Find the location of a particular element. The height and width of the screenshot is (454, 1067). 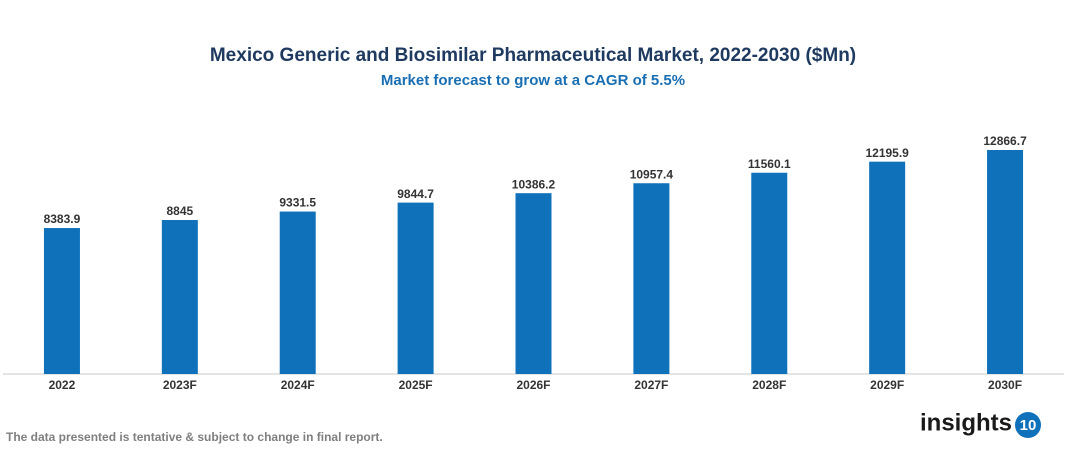

value-label: 8383.9 is located at coordinates (62, 219).